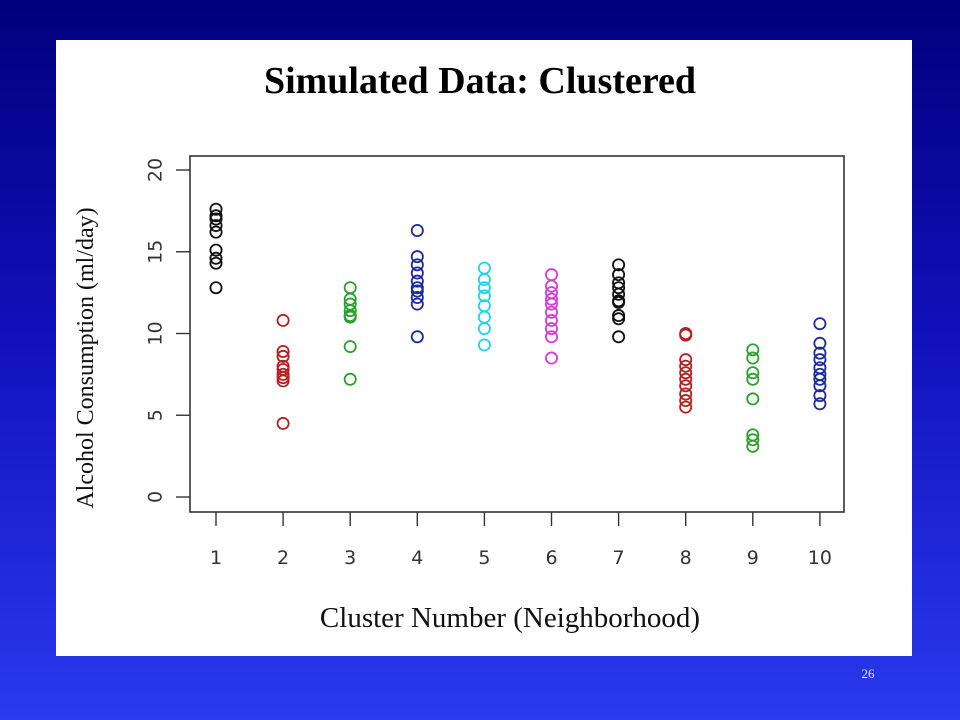 This screenshot has width=960, height=720. What do you see at coordinates (820, 558) in the screenshot?
I see `x-tick-label: 10` at bounding box center [820, 558].